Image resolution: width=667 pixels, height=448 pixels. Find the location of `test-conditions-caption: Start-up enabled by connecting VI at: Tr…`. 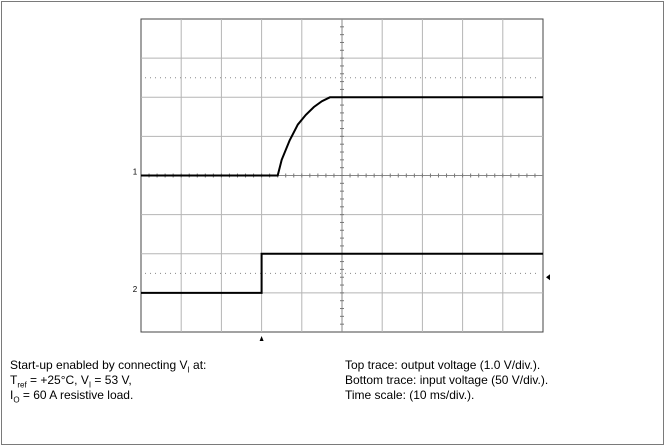

test-conditions-caption: Start-up enabled by connecting VI at: Tr… is located at coordinates (108, 381).